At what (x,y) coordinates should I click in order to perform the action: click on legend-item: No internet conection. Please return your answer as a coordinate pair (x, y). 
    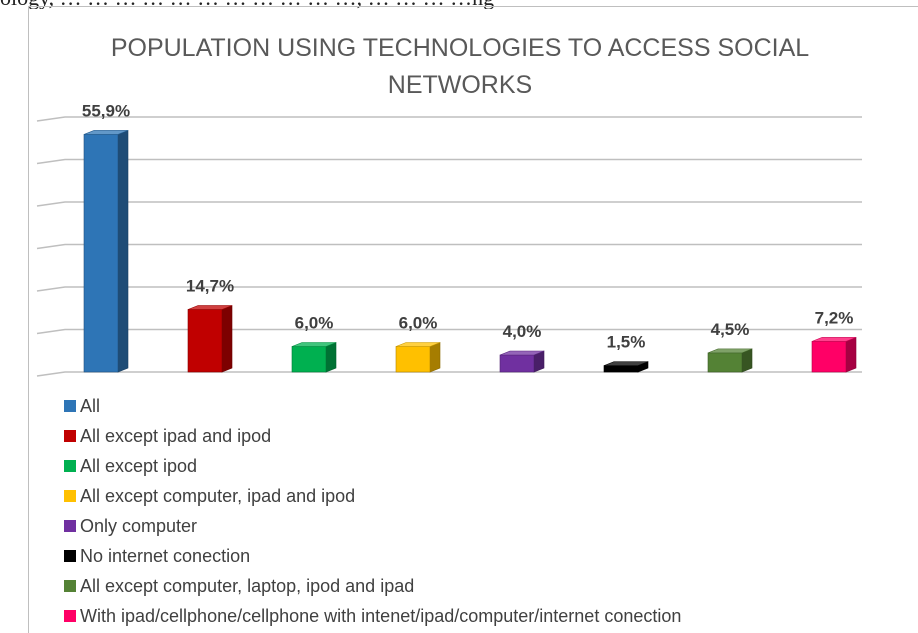
    Looking at the image, I should click on (372, 556).